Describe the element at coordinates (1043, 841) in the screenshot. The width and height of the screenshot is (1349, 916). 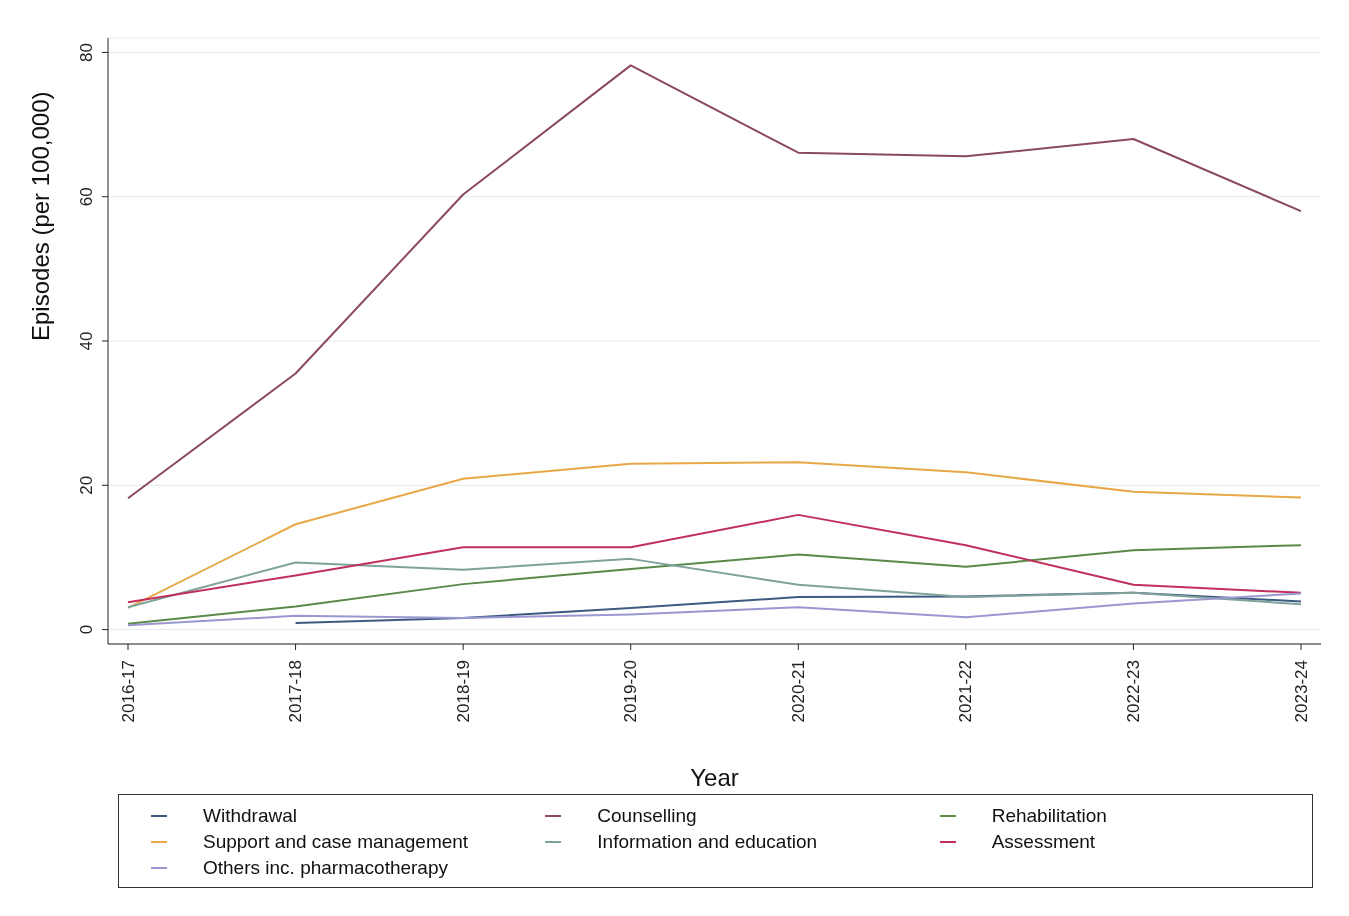
I see `legend-label: Assessment` at that location.